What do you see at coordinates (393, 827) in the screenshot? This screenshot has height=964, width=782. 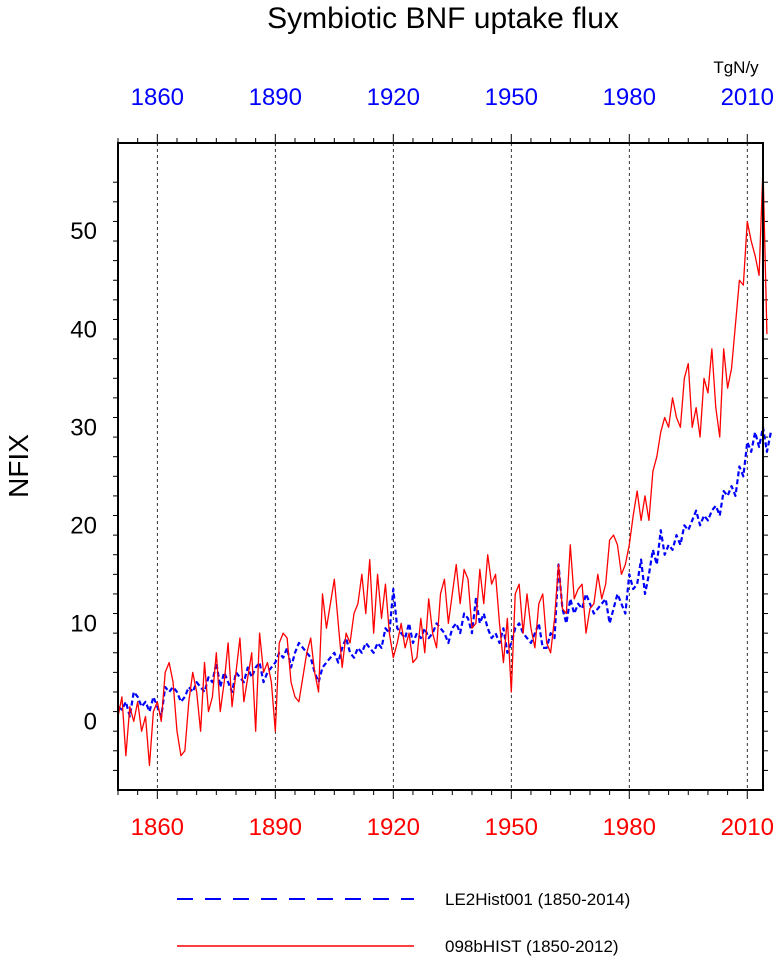 I see `x-tick-label-bottom-1920: 1920` at bounding box center [393, 827].